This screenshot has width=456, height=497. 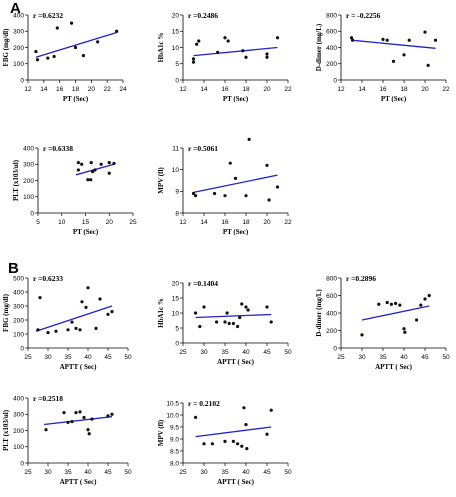 What do you see at coordinates (48, 398) in the screenshot?
I see `r-label: r =0.2518` at bounding box center [48, 398].